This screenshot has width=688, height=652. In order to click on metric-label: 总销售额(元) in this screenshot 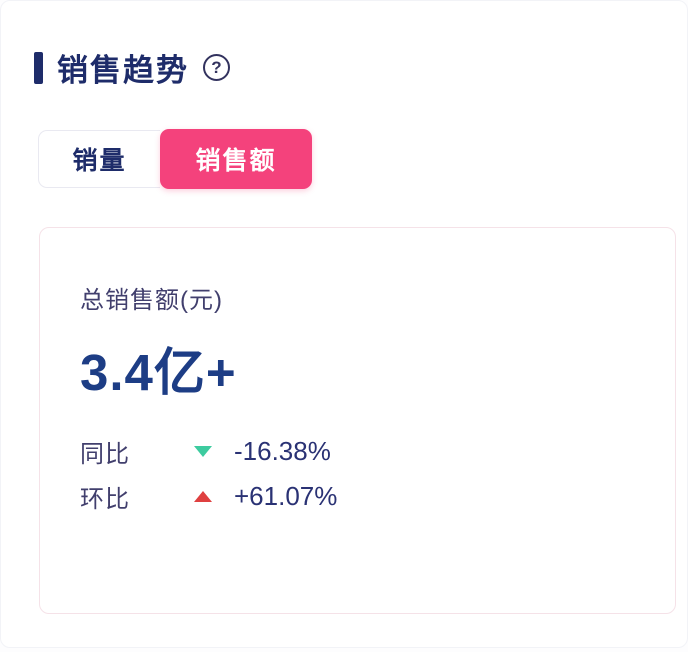, I will do `click(151, 300)`.